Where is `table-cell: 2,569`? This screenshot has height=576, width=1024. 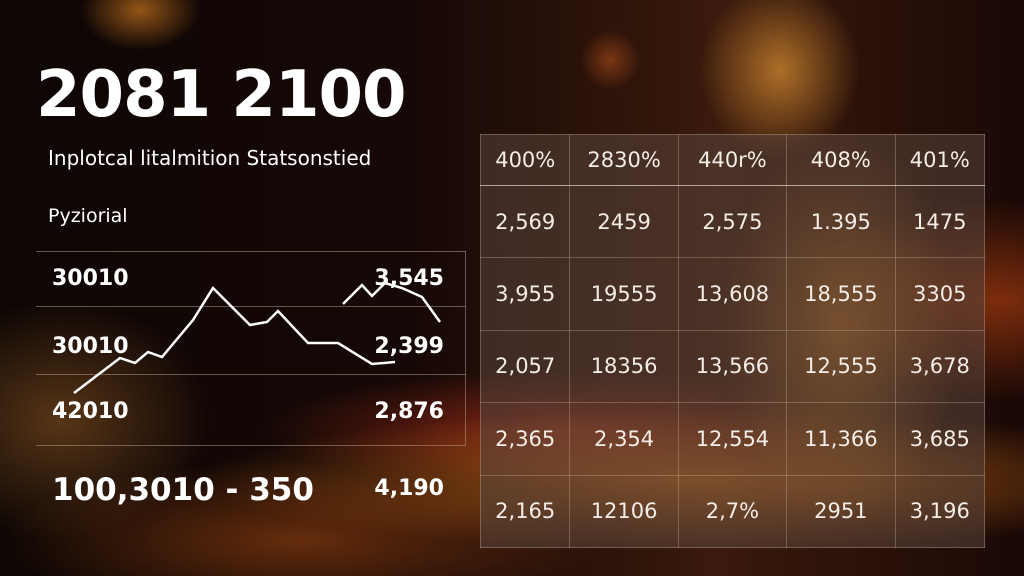 table-cell: 2,569 is located at coordinates (525, 221).